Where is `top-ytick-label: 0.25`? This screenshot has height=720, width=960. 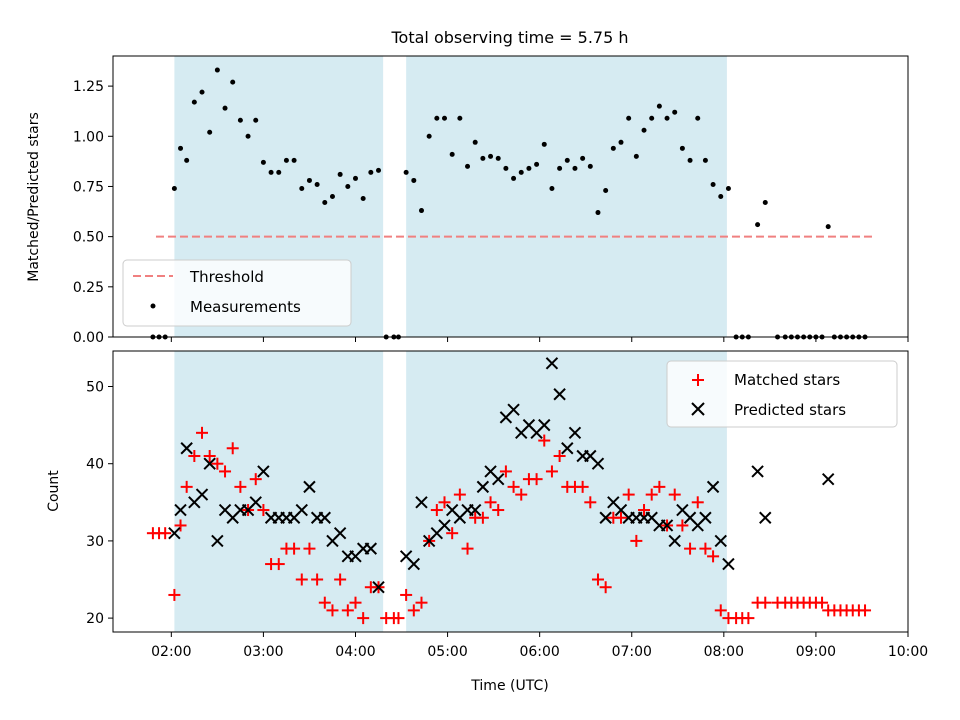
top-ytick-label: 0.25 is located at coordinates (88, 288).